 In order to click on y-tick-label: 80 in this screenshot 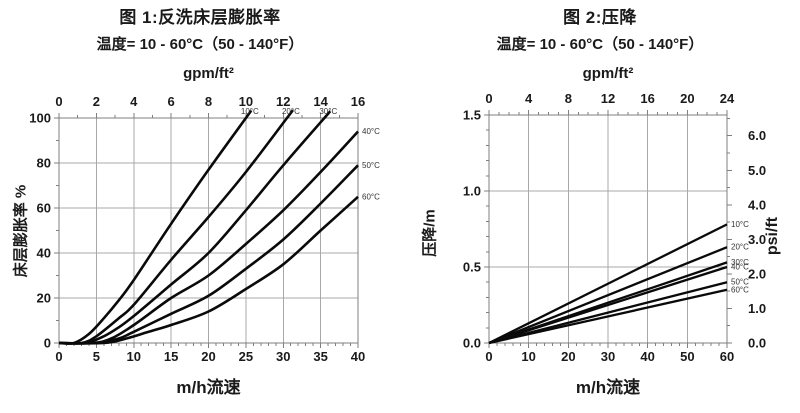, I will do `click(44, 163)`.